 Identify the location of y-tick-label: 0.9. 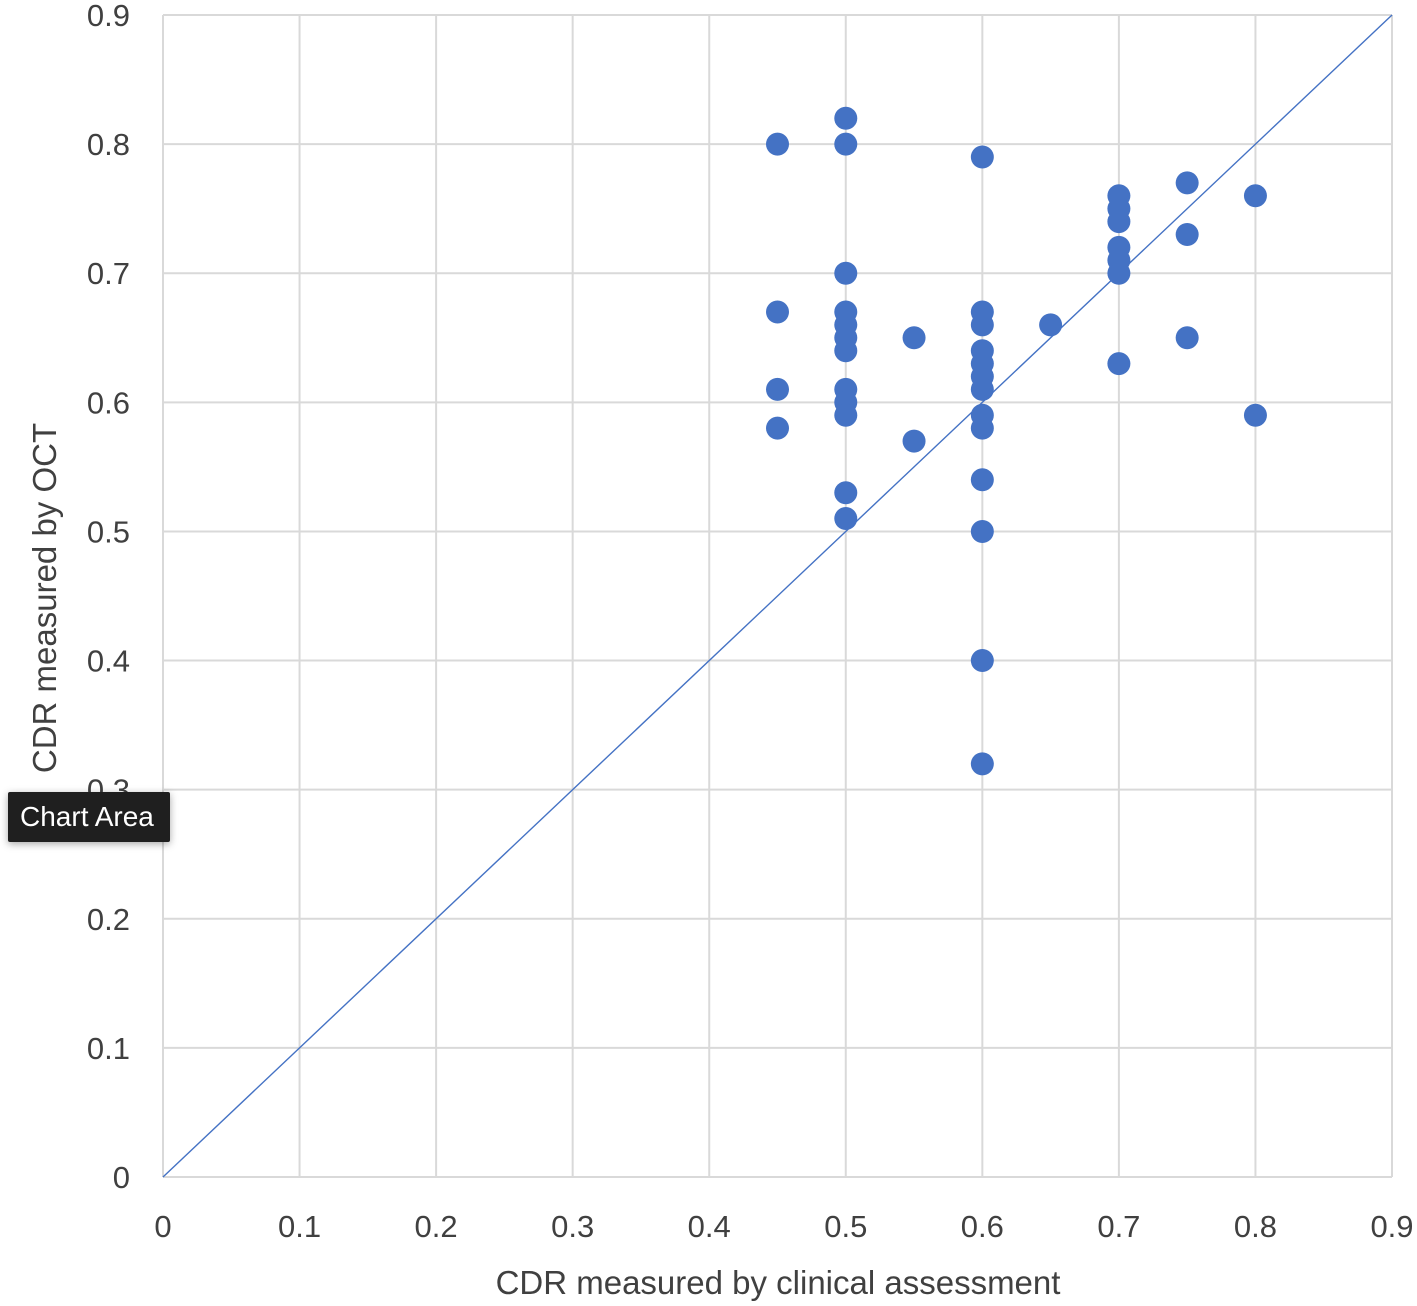
(108, 16).